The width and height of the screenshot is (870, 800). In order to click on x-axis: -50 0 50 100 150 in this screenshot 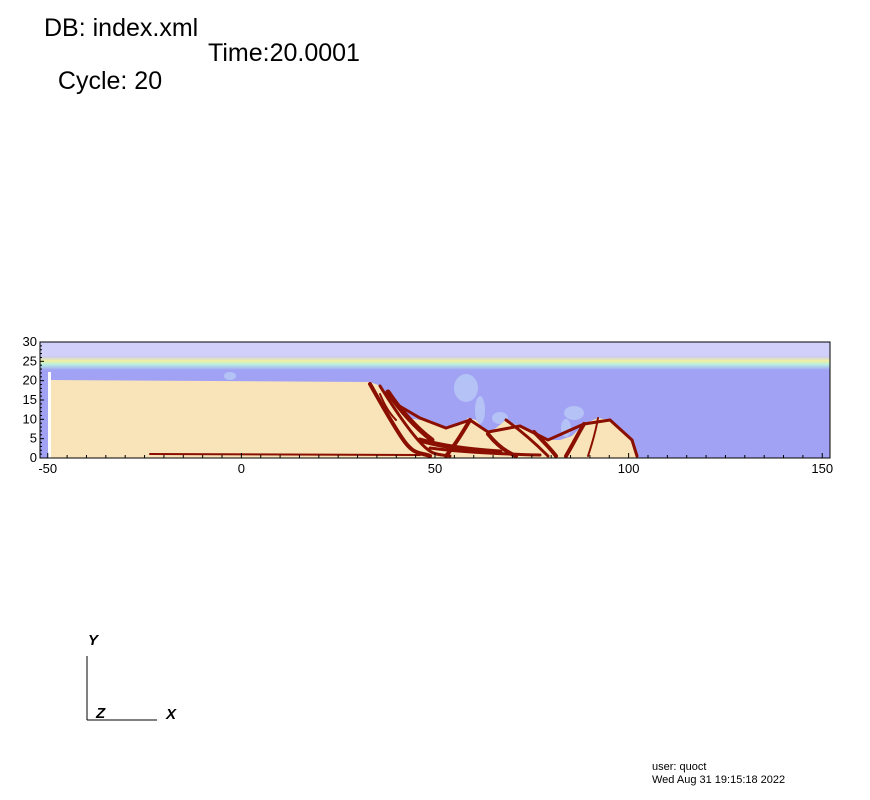, I will do `click(435, 464)`.